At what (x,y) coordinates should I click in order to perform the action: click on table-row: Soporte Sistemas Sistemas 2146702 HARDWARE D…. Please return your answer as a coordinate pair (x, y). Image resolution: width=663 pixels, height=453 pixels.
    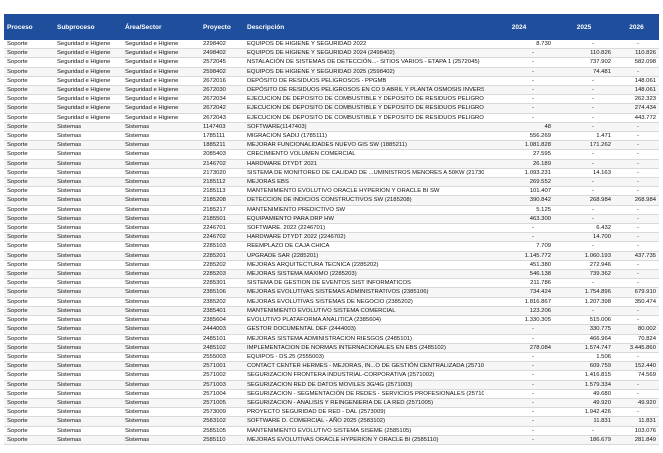
    Looking at the image, I should click on (331, 164).